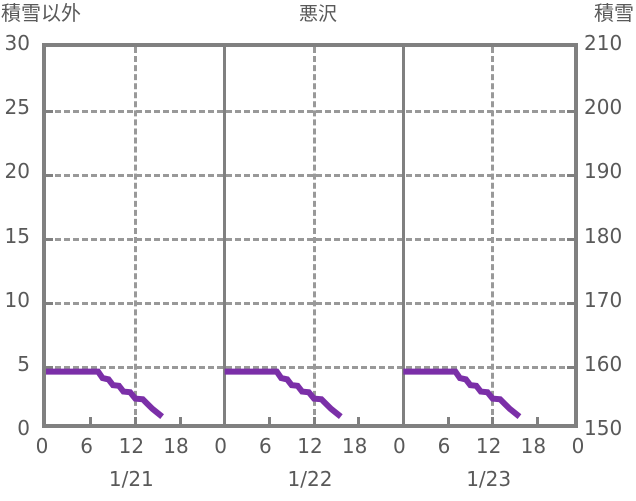  What do you see at coordinates (310, 479) in the screenshot?
I see `day-label: 1/22` at bounding box center [310, 479].